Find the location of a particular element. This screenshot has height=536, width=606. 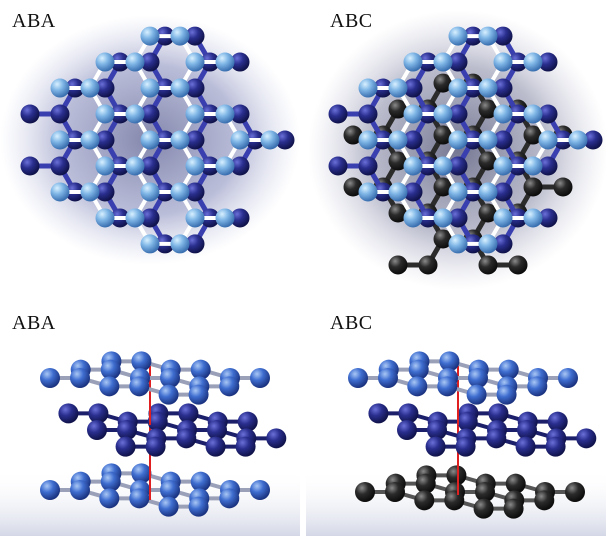

panel-label-top-right: ABC is located at coordinates (351, 21).